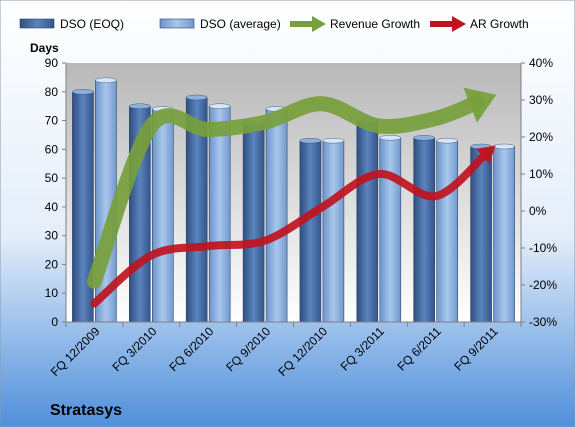  What do you see at coordinates (196, 97) in the screenshot?
I see `bar-cap-dso-eoq--2` at bounding box center [196, 97].